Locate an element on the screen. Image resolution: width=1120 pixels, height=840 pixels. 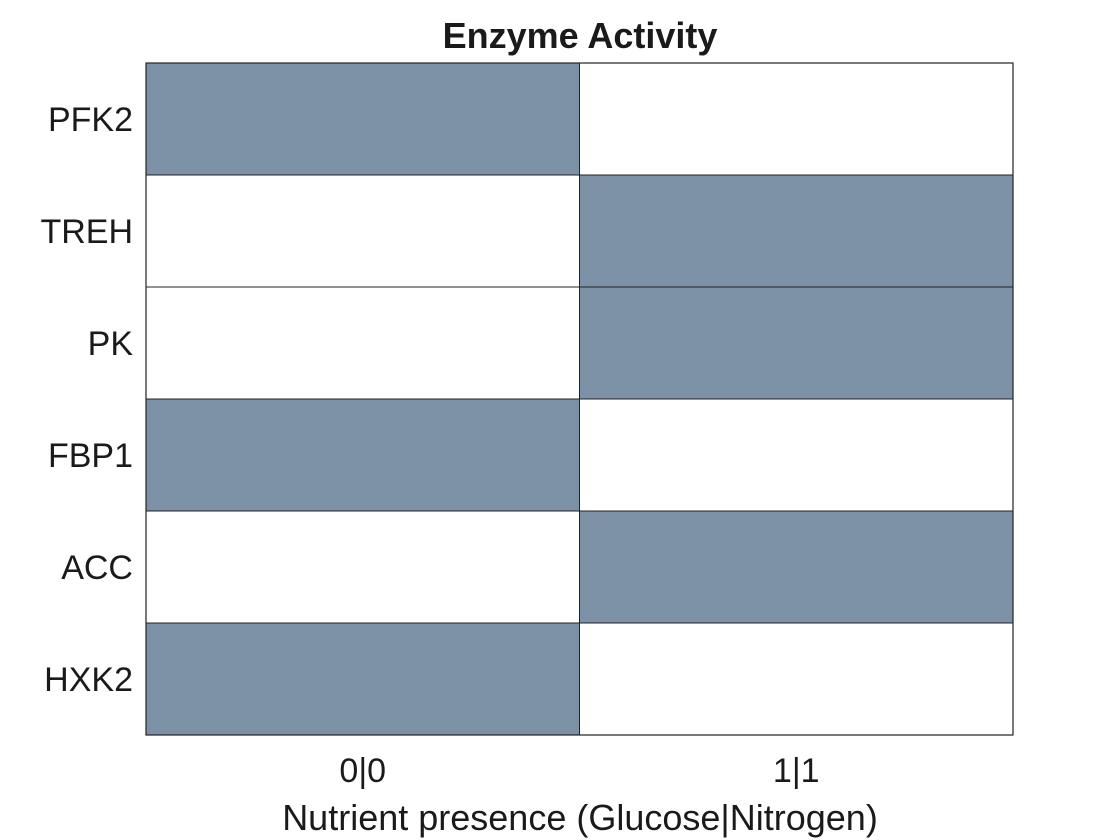
y-tick-label: PK is located at coordinates (111, 344).